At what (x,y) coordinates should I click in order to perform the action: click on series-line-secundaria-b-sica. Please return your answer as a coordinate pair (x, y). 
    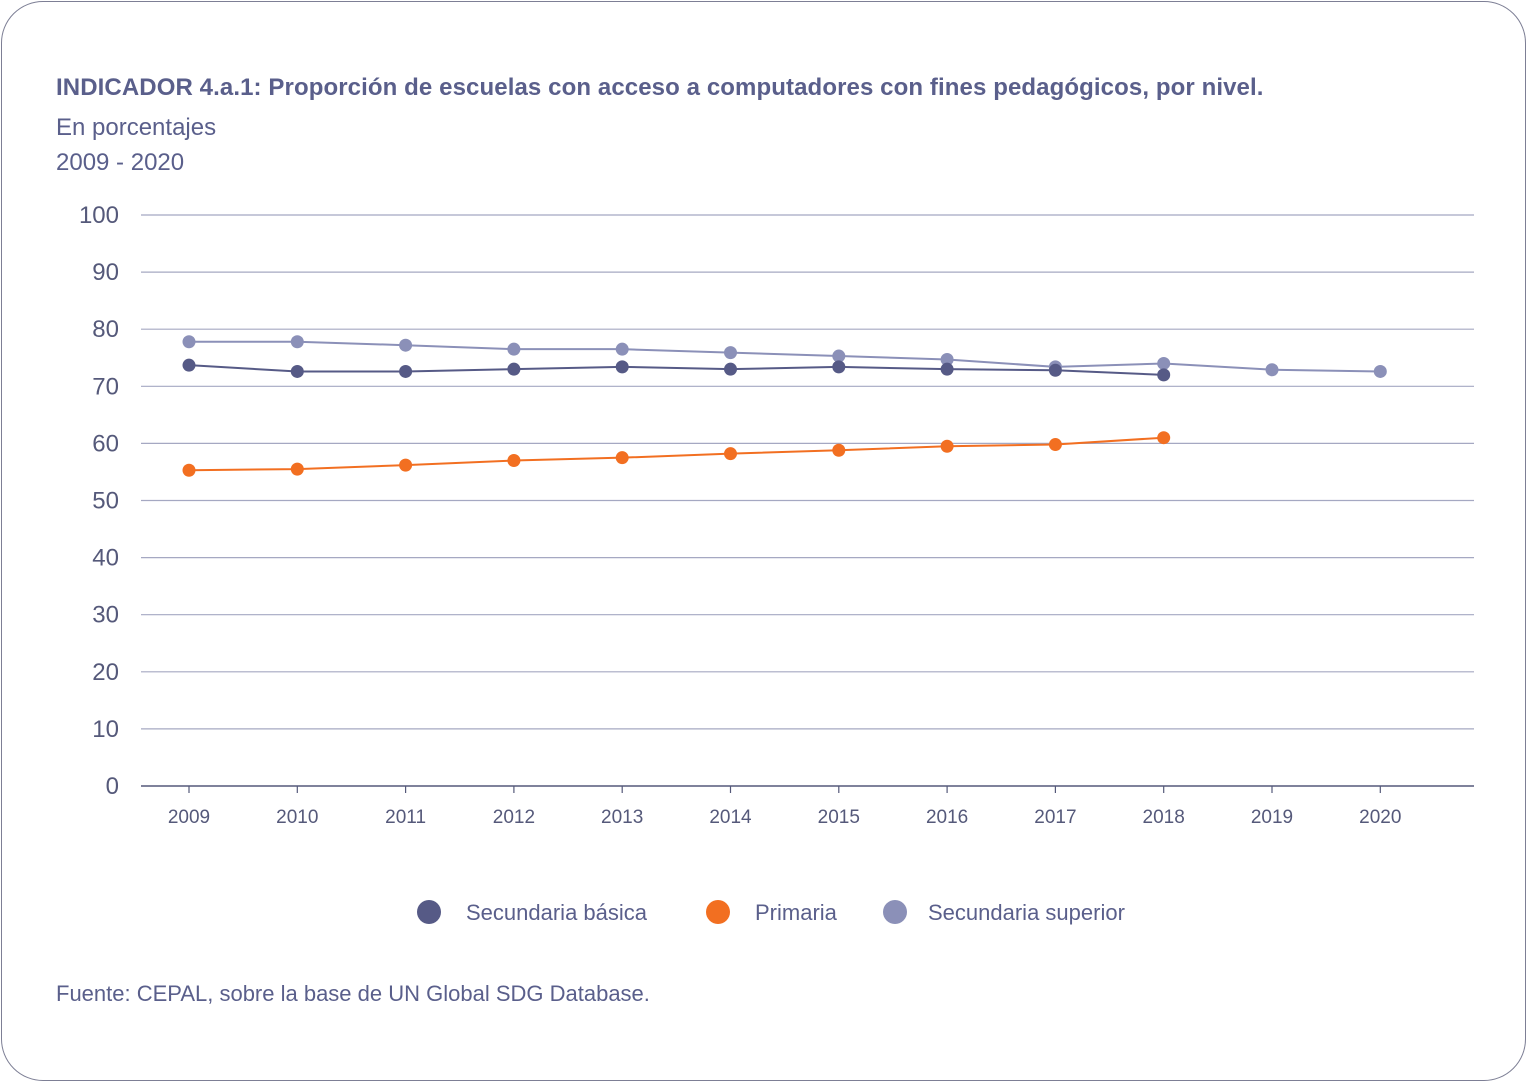
    Looking at the image, I should click on (676, 370).